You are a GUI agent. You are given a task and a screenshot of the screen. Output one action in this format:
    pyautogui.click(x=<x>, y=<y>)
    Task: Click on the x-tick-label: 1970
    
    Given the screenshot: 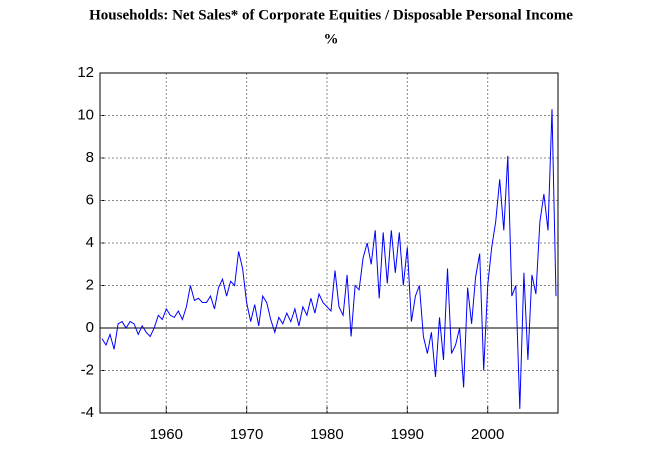 What is the action you would take?
    pyautogui.click(x=246, y=434)
    